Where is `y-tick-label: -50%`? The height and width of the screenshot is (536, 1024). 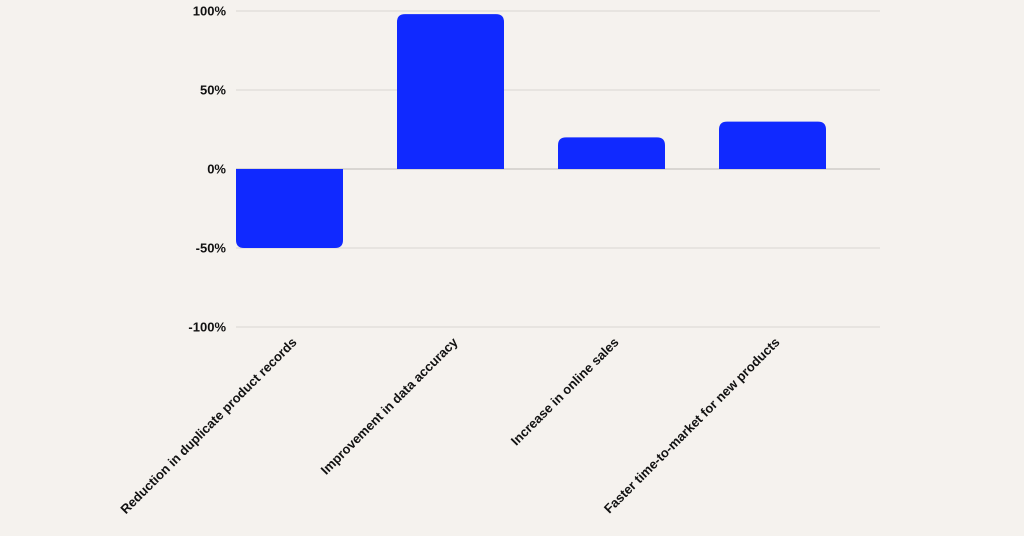 y-tick-label: -50% is located at coordinates (211, 248).